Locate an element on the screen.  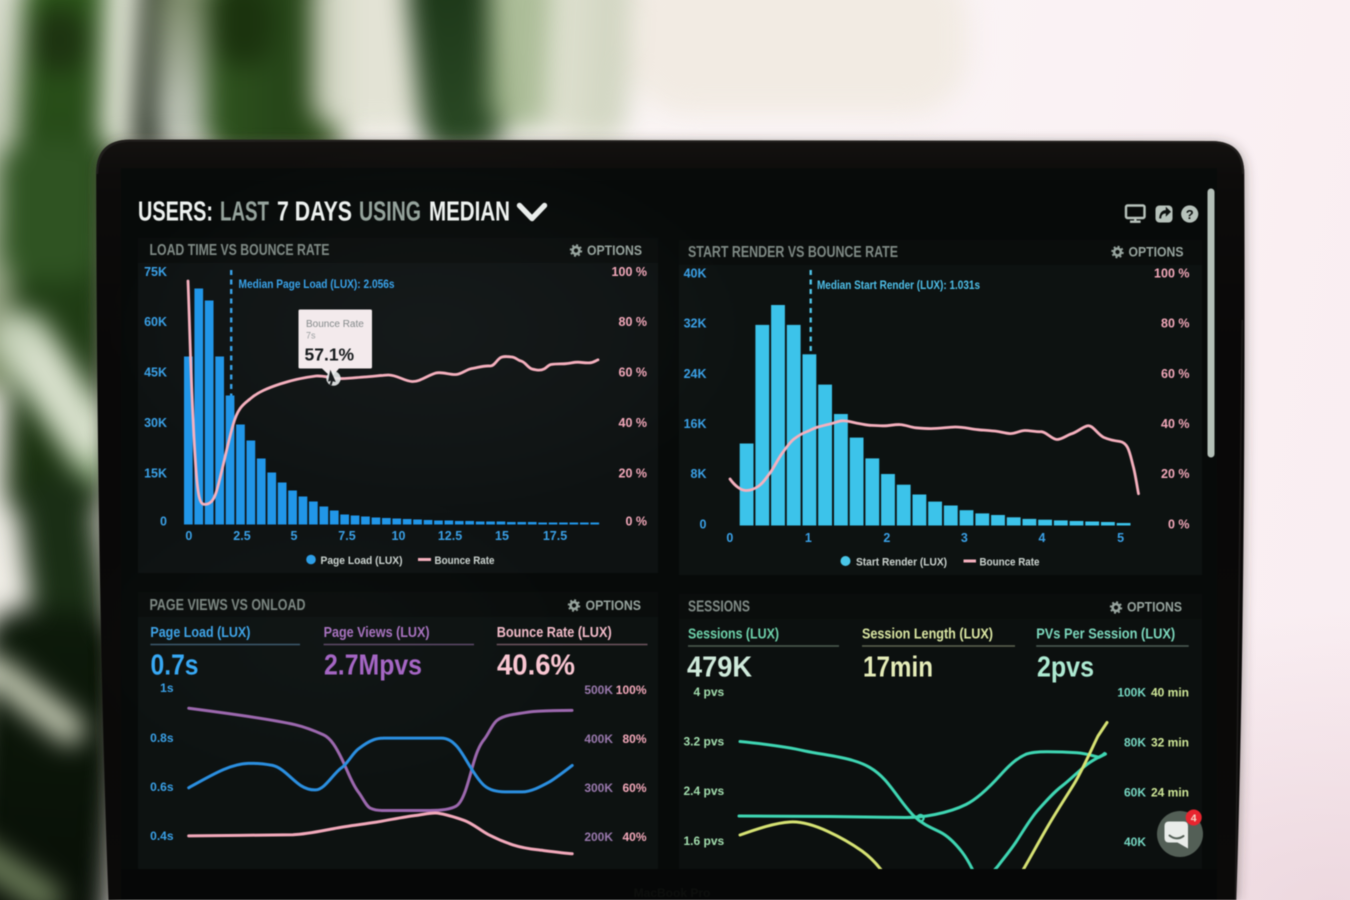
svg-text: Page Views (LUX) is located at coordinates (377, 633).